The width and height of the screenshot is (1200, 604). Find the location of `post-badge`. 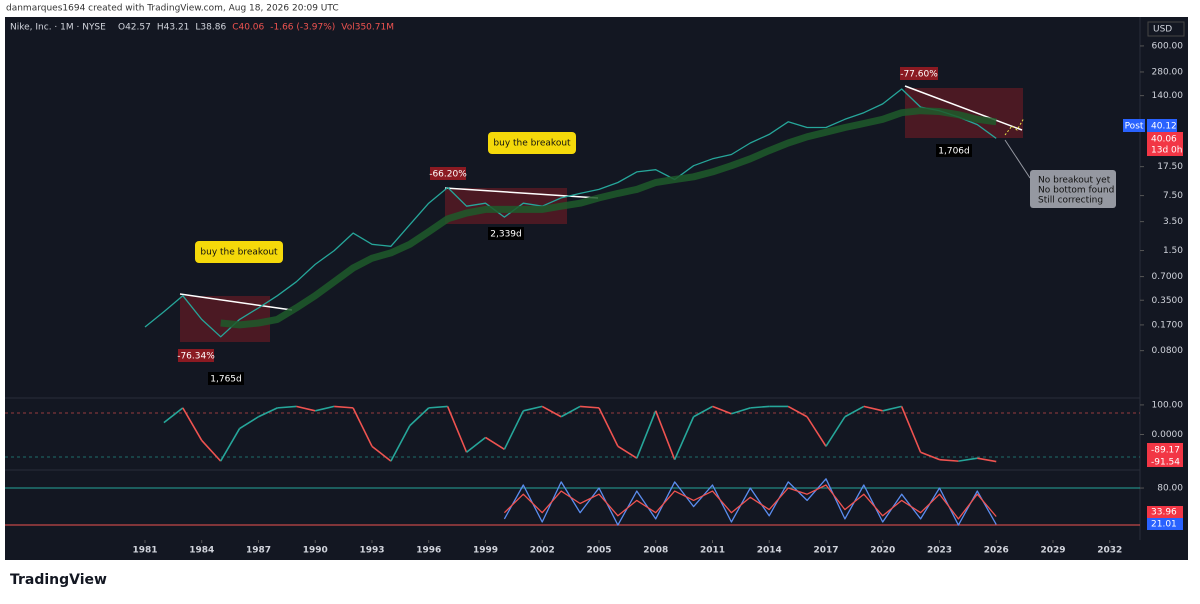

post-badge is located at coordinates (1134, 125).